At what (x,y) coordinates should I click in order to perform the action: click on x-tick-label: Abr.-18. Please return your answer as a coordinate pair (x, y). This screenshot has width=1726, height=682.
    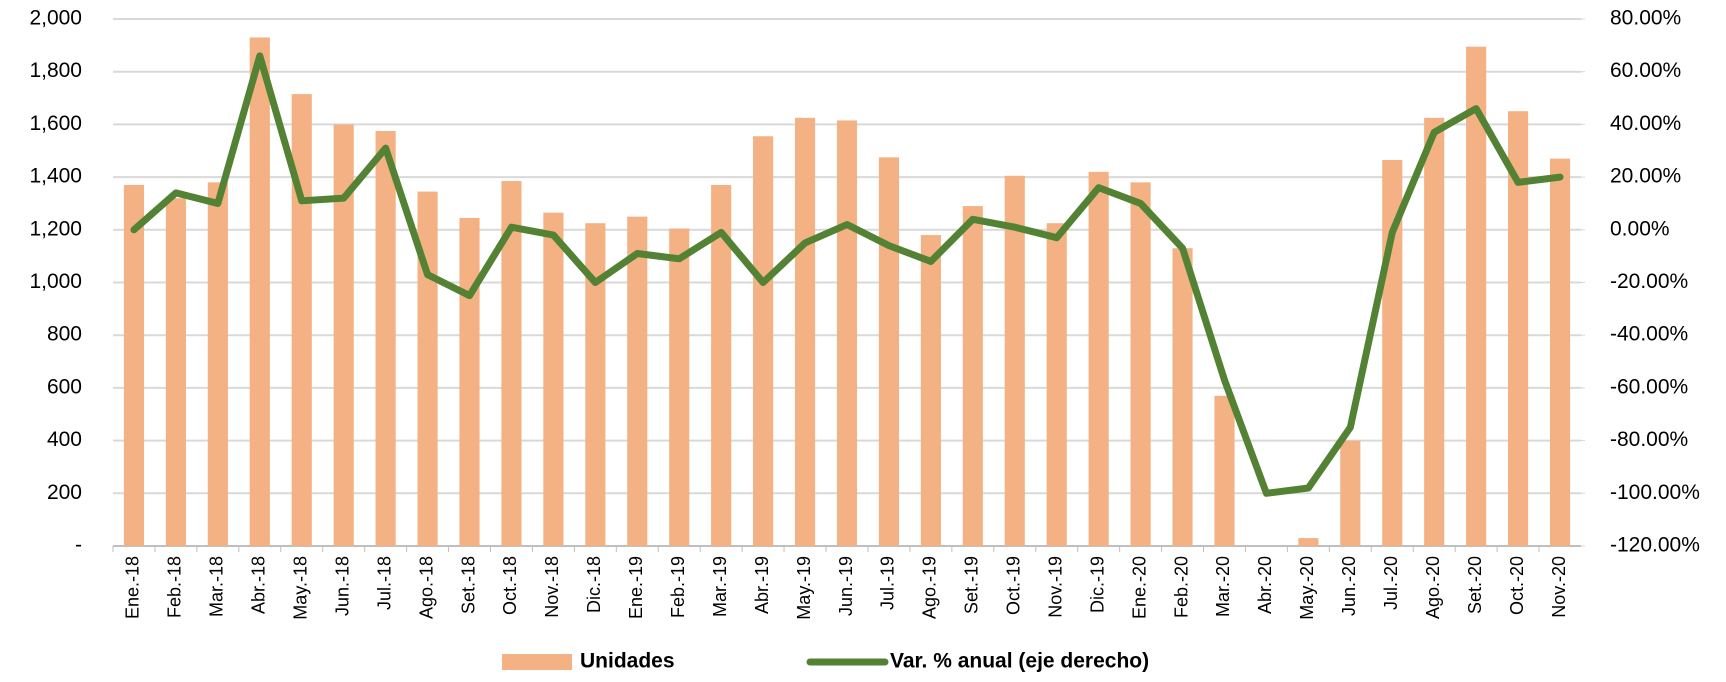
    Looking at the image, I should click on (259, 585).